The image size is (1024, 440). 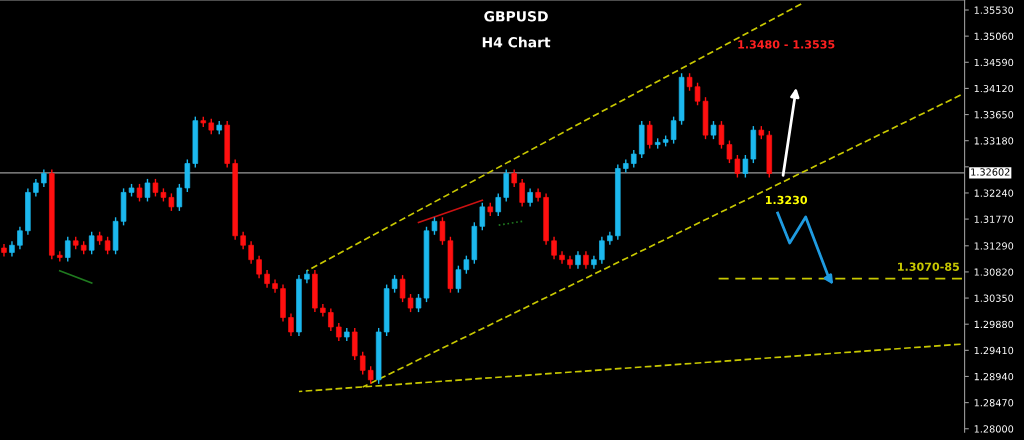 What do you see at coordinates (994, 350) in the screenshot?
I see `y-tick-label: 1.29410` at bounding box center [994, 350].